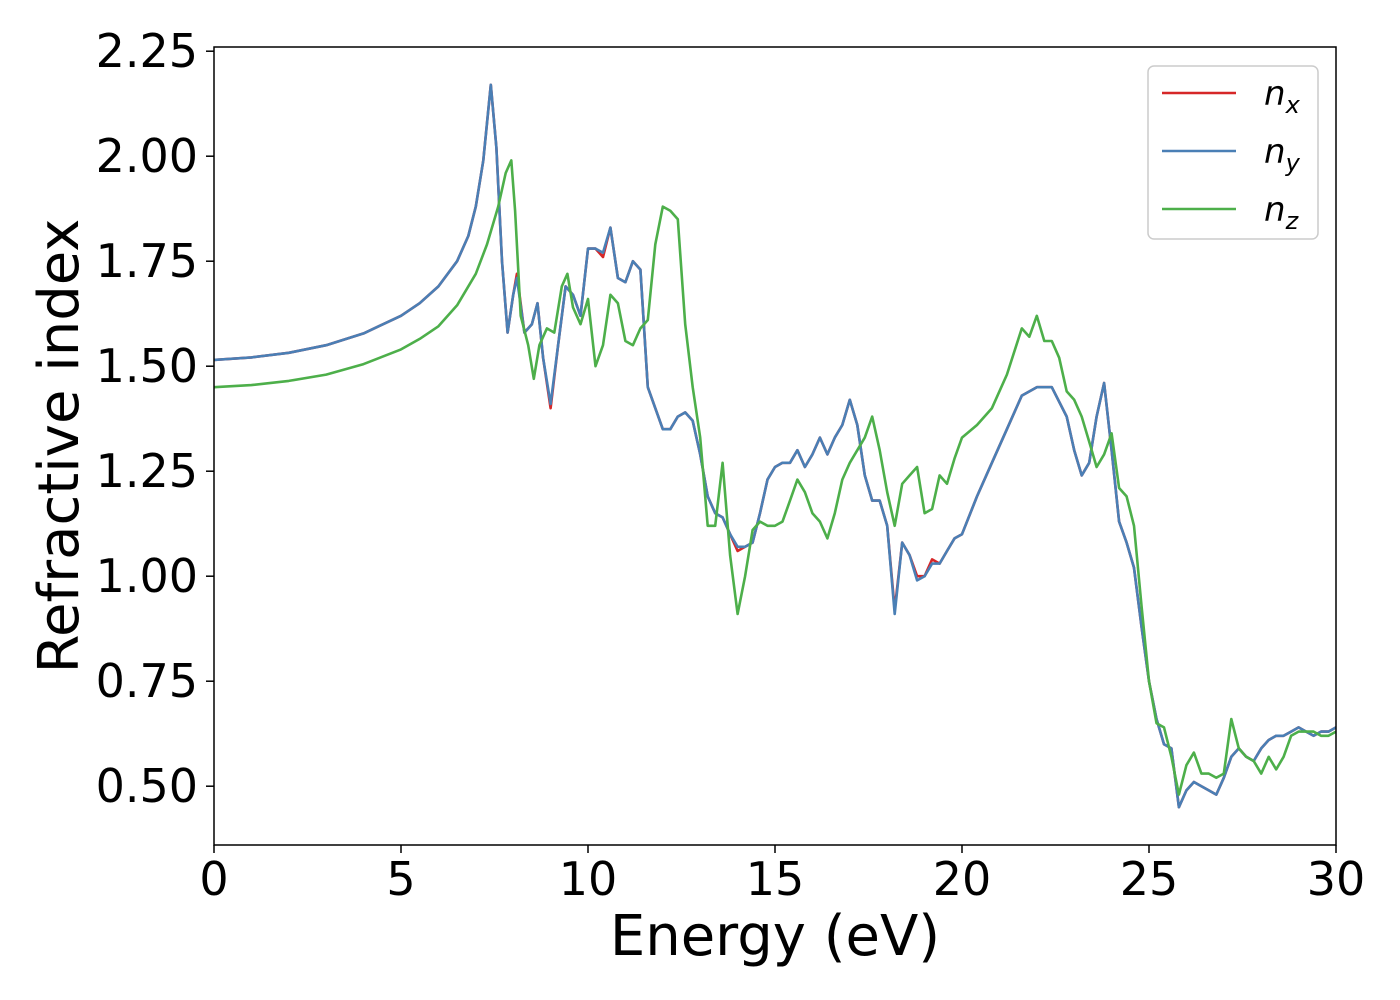 This screenshot has width=1400, height=1000. What do you see at coordinates (775, 936) in the screenshot?
I see `x-axis-label: Energy (eV)` at bounding box center [775, 936].